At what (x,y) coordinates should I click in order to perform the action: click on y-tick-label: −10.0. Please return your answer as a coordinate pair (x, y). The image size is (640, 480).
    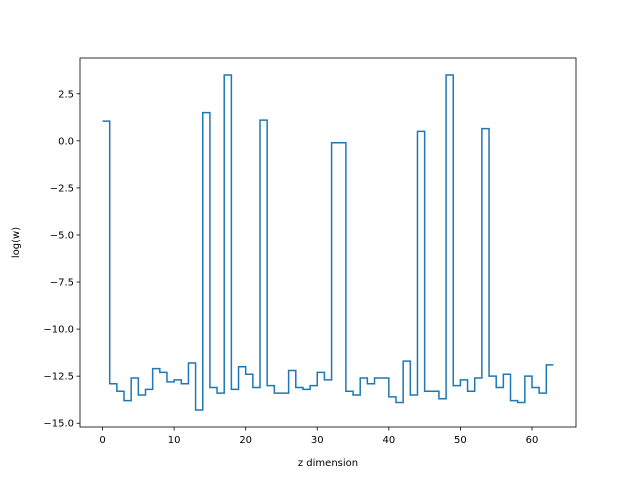
    Looking at the image, I should click on (58, 330).